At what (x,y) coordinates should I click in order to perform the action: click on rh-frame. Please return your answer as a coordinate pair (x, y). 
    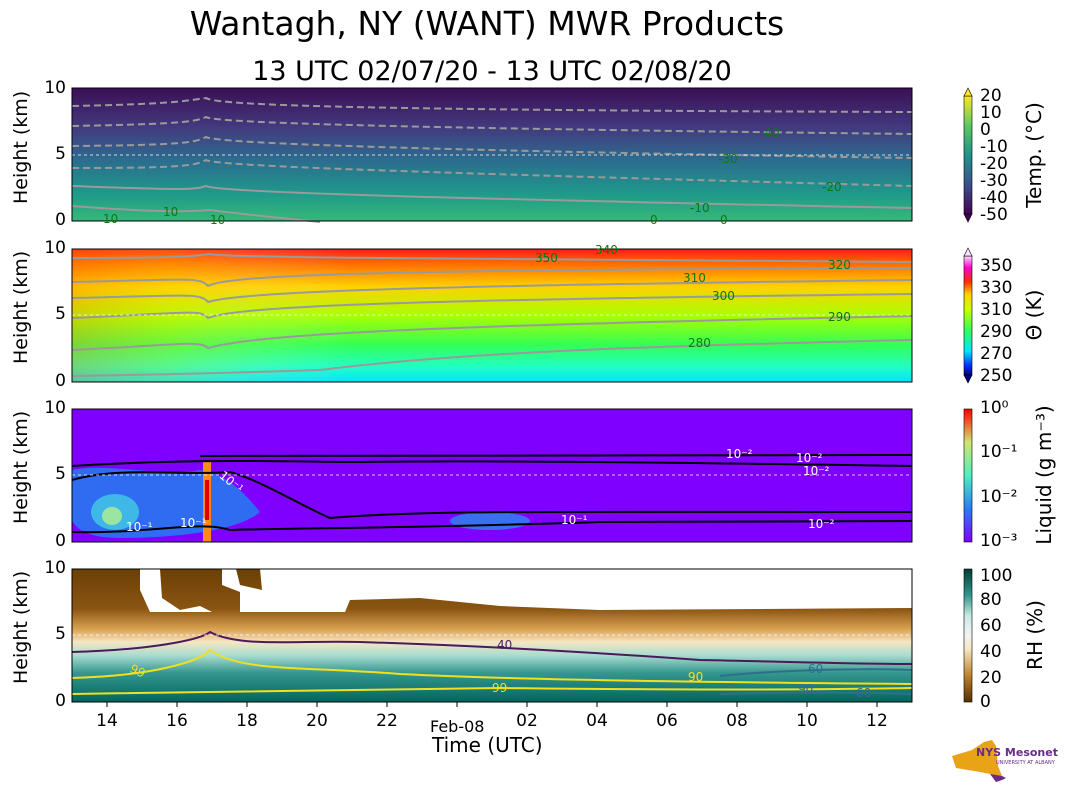
    Looking at the image, I should click on (492, 635).